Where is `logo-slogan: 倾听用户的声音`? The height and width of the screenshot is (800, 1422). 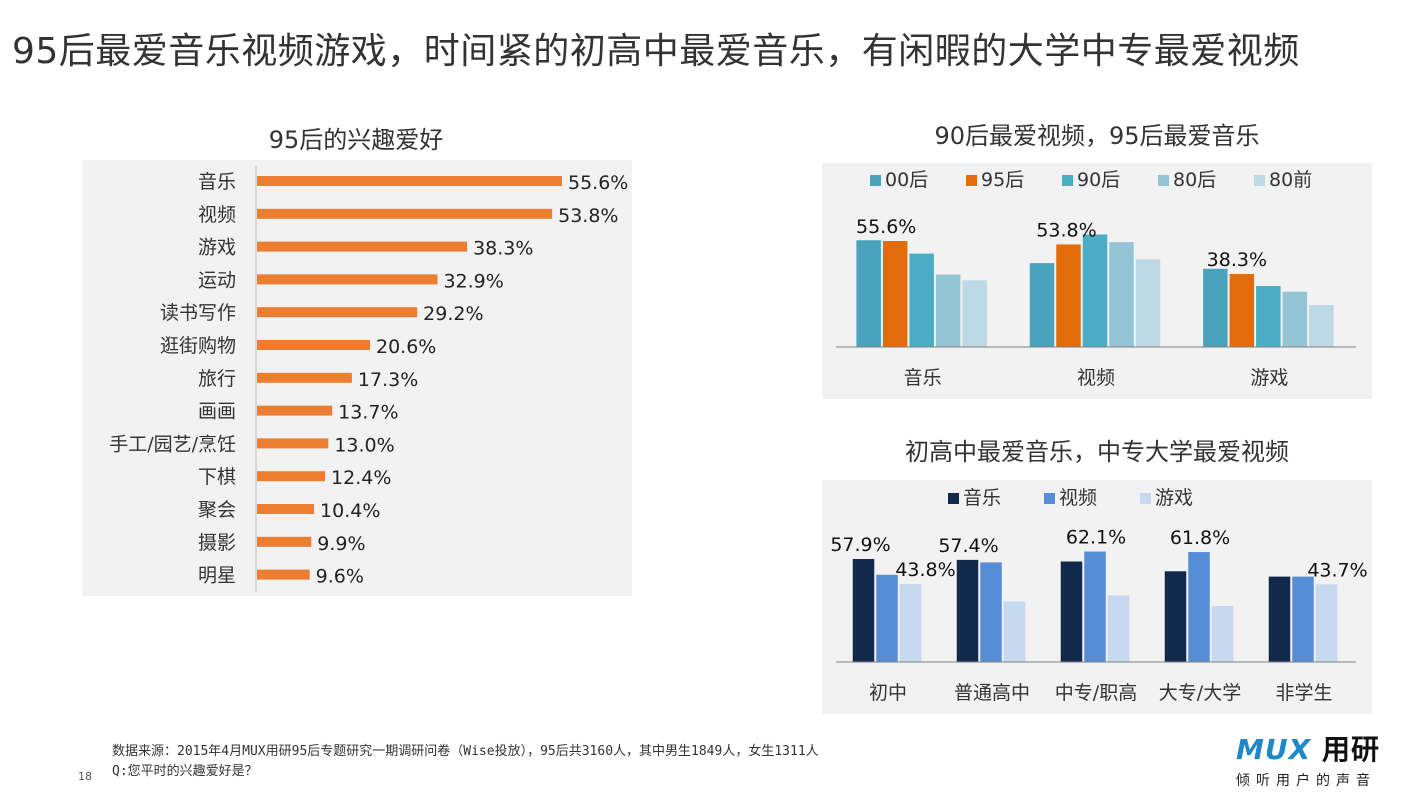 logo-slogan: 倾听用户的声音 is located at coordinates (1306, 781).